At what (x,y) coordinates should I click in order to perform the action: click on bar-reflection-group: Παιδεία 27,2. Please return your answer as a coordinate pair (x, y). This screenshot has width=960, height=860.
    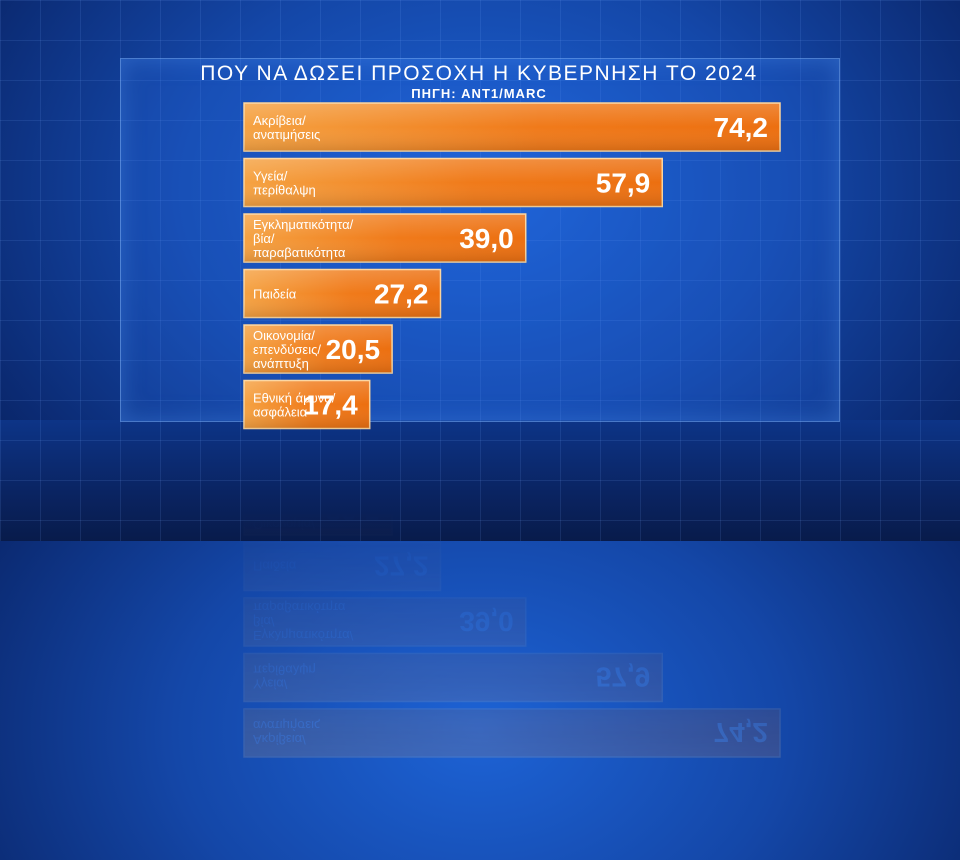
    Looking at the image, I should click on (342, 566).